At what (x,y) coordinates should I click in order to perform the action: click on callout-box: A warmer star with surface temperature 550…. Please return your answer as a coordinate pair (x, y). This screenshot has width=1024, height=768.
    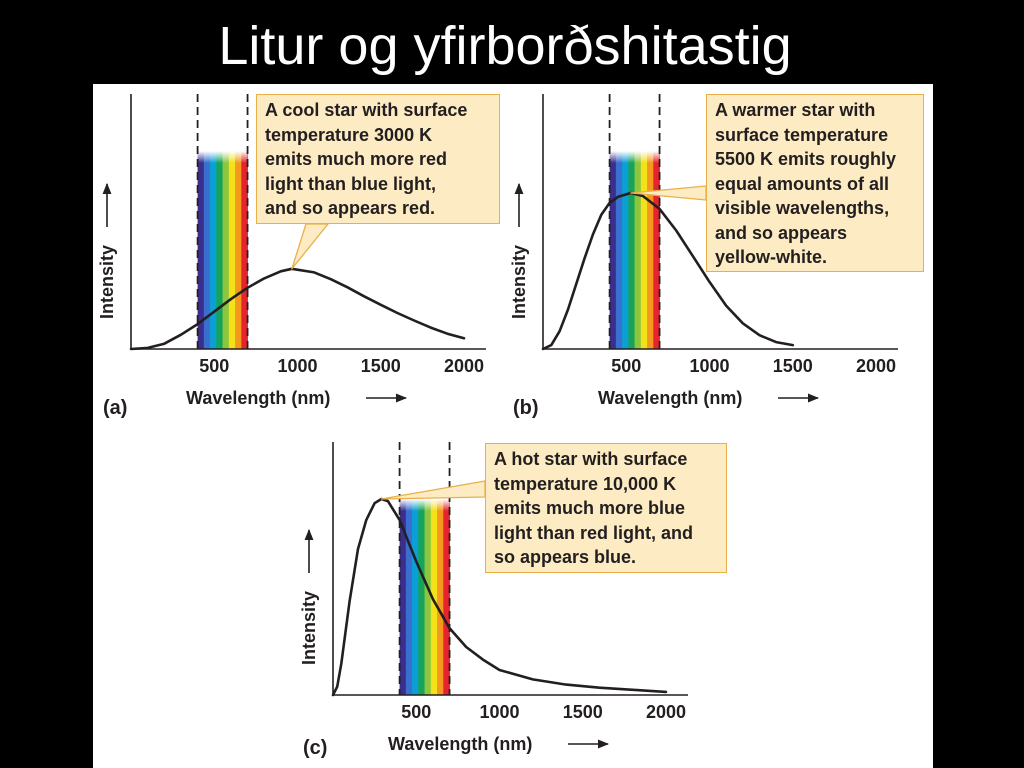
    Looking at the image, I should click on (815, 183).